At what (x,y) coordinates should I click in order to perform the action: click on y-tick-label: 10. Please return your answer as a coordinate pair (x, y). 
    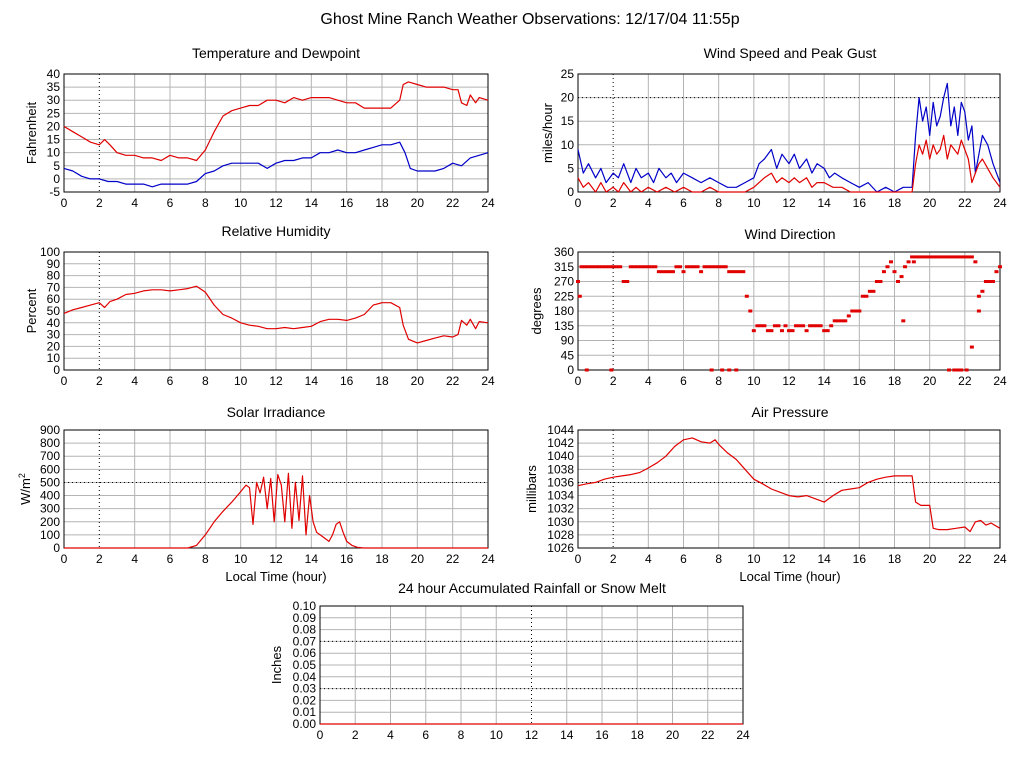
    Looking at the image, I should click on (54, 358).